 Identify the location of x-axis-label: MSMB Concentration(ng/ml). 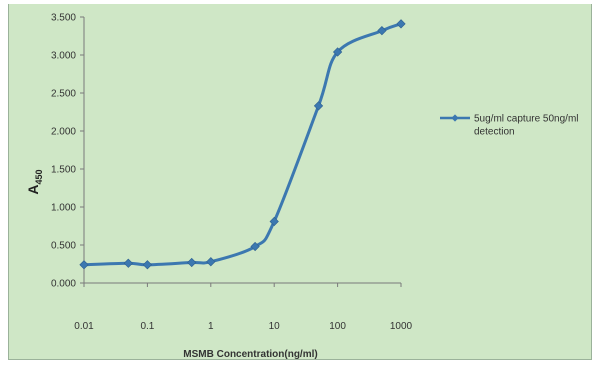
(250, 354).